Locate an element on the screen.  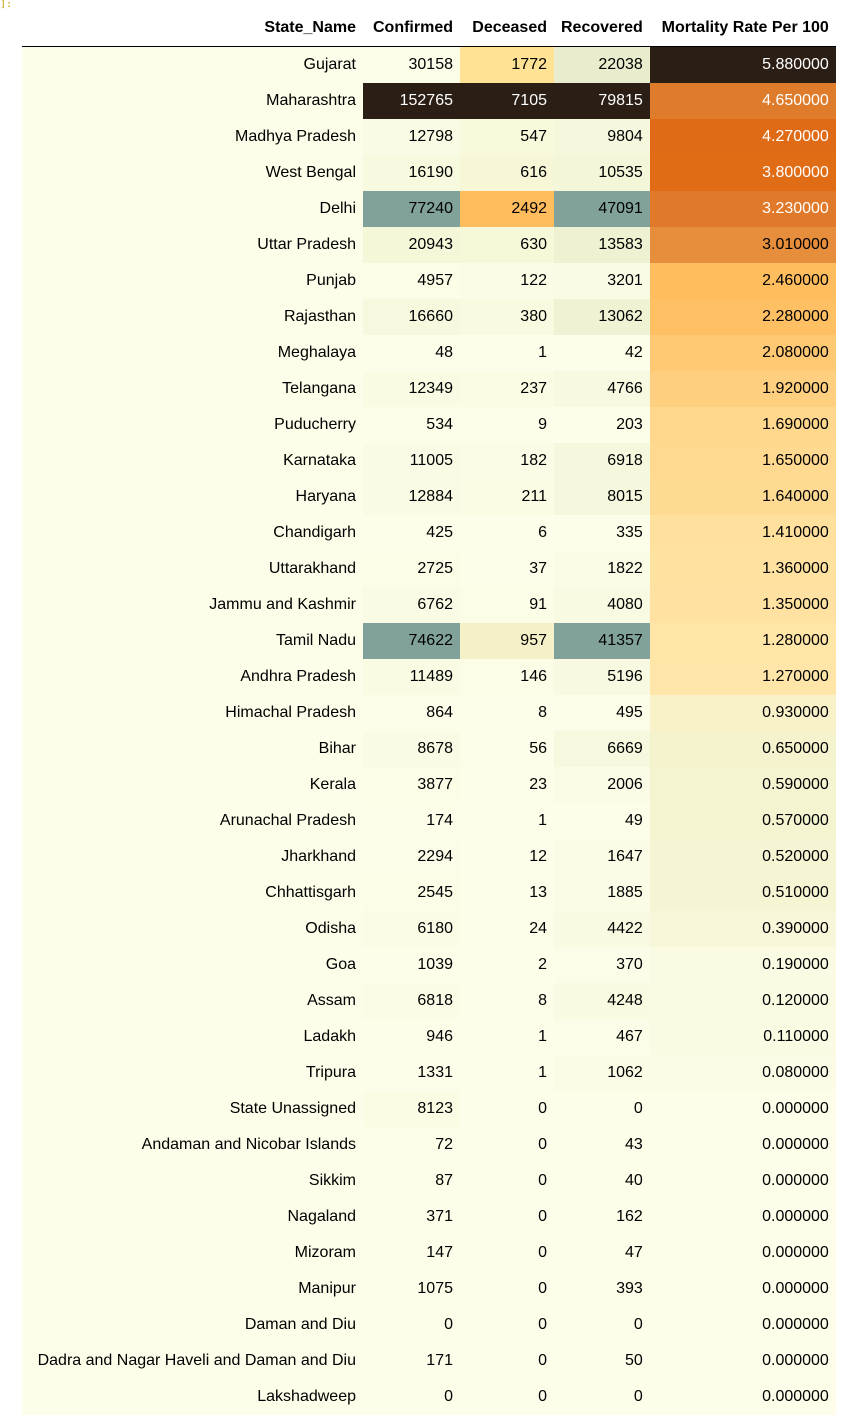
deceased-cell: 6 is located at coordinates (507, 533).